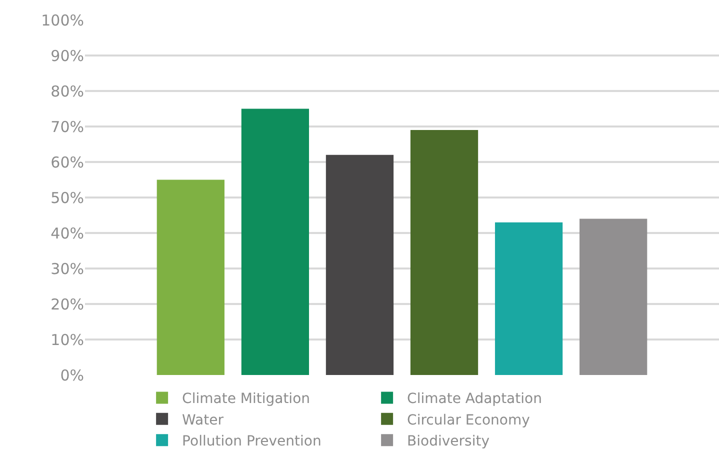 The width and height of the screenshot is (719, 470). Describe the element at coordinates (67, 304) in the screenshot. I see `y-tick-label: 20%` at that location.